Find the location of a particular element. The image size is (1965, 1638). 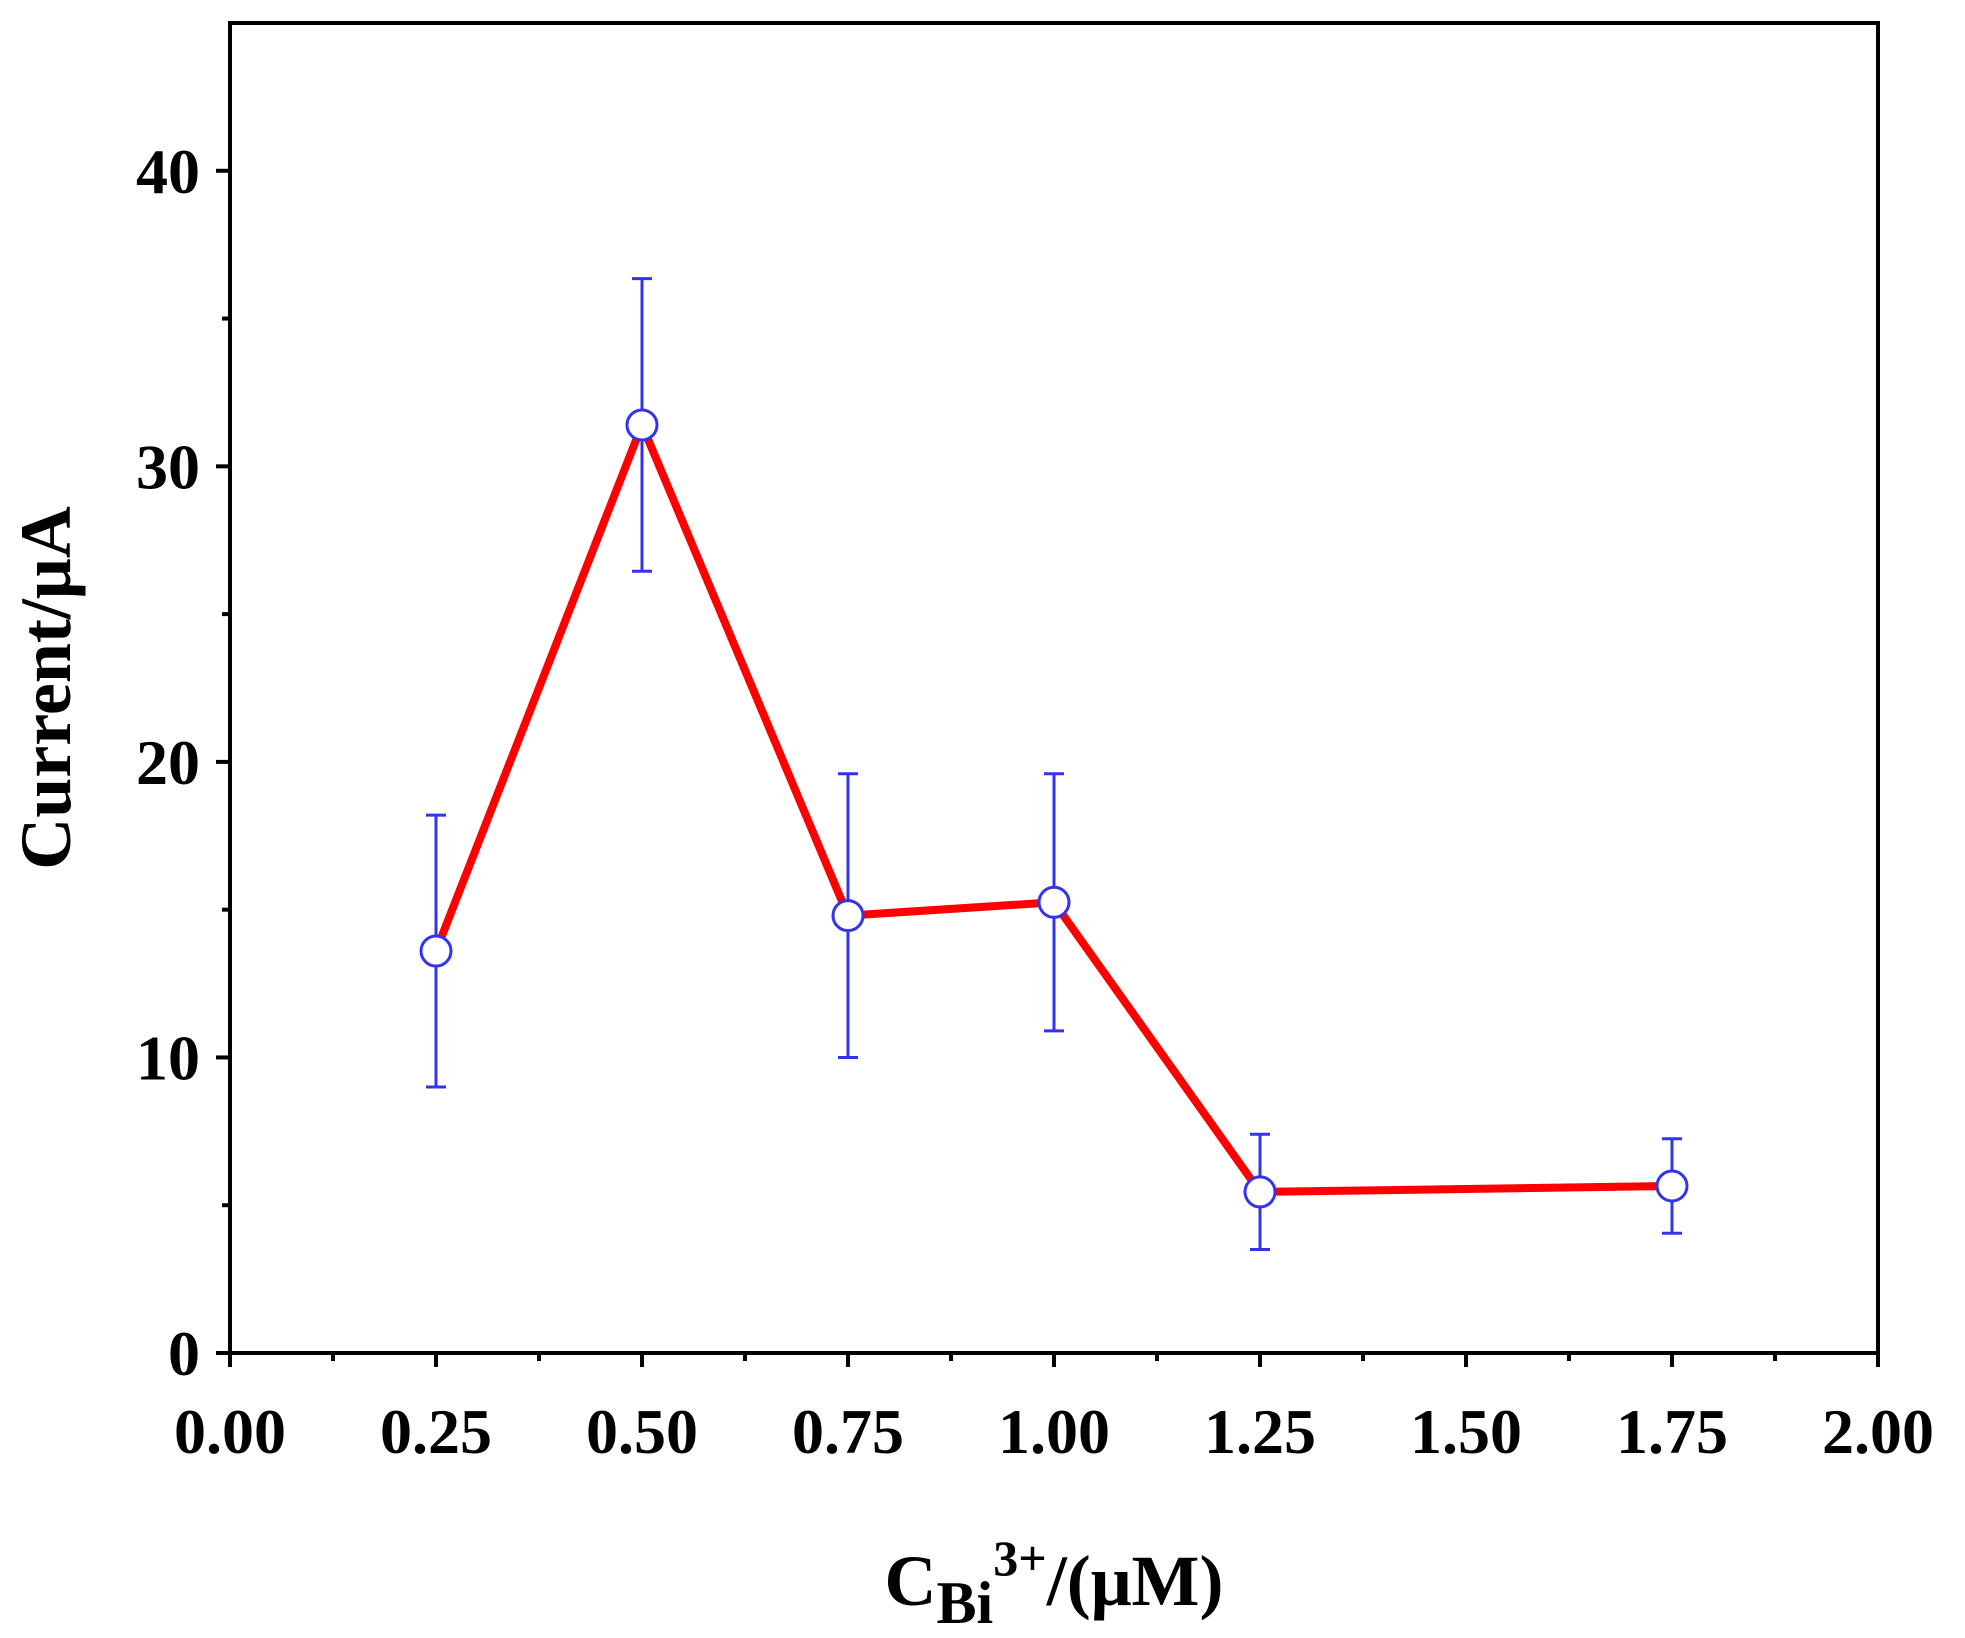

y-axis-title: Current/μA is located at coordinates (46, 687).